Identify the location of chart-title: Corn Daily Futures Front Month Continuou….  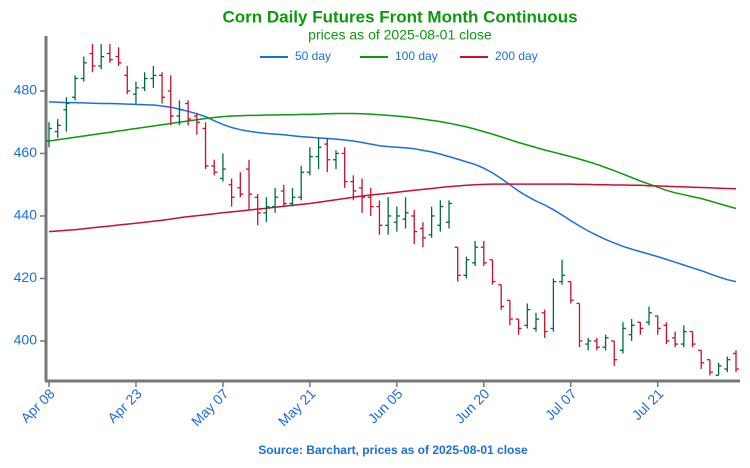
(399, 16).